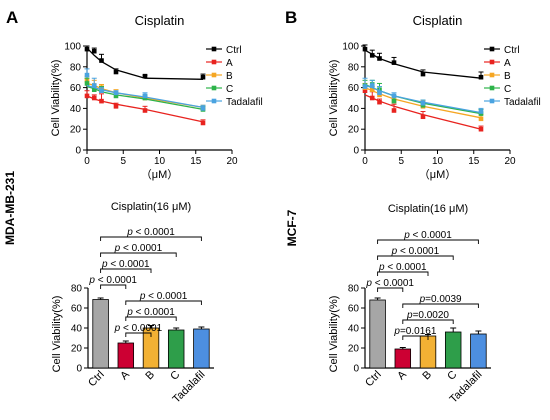 The width and height of the screenshot is (550, 420). What do you see at coordinates (176, 349) in the screenshot?
I see `a-bar-bar-c` at bounding box center [176, 349].